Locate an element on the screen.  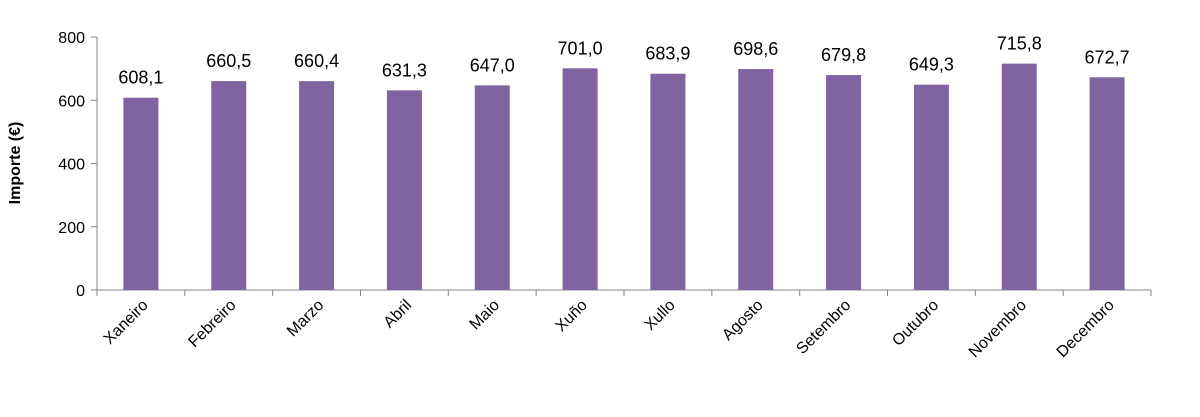
x-tick-label: Novembro is located at coordinates (998, 329).